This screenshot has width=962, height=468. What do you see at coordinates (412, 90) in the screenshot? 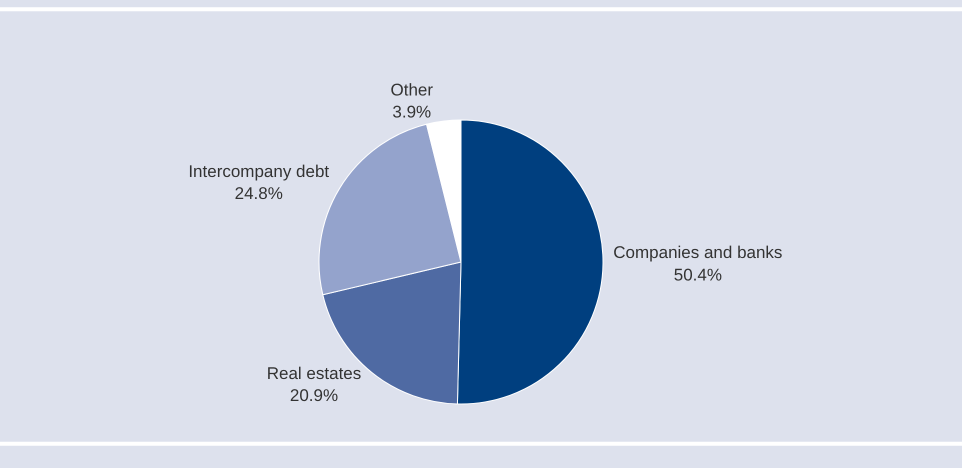
I see `slice-label: Other` at bounding box center [412, 90].